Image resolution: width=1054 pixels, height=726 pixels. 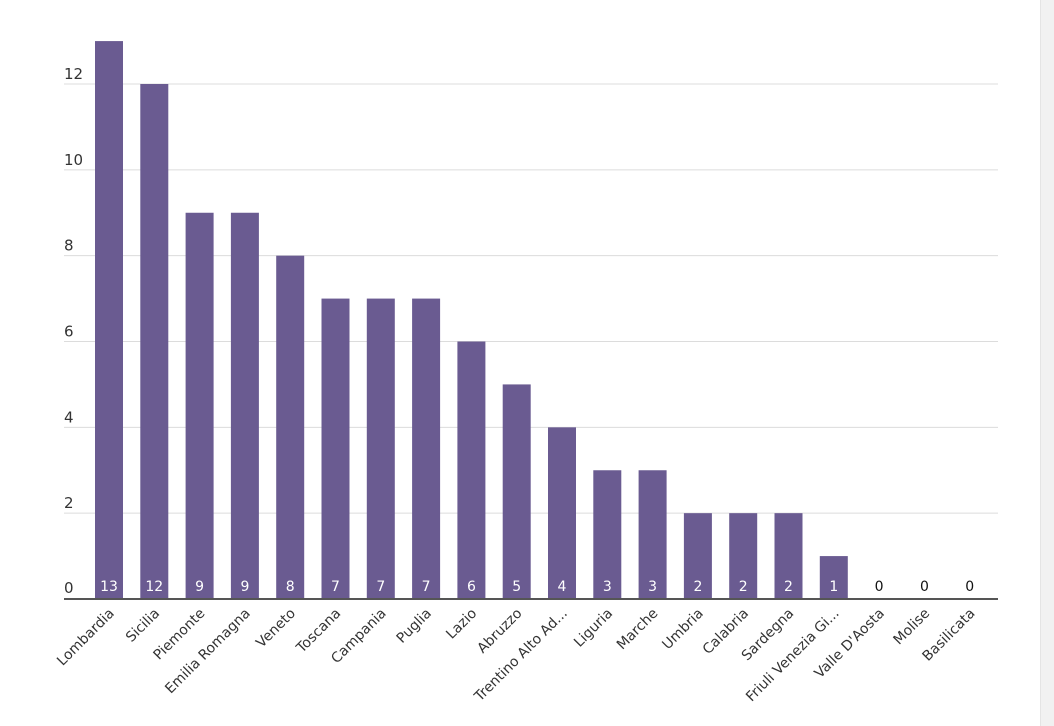 What do you see at coordinates (290, 587) in the screenshot?
I see `bar-value-label: 8` at bounding box center [290, 587].